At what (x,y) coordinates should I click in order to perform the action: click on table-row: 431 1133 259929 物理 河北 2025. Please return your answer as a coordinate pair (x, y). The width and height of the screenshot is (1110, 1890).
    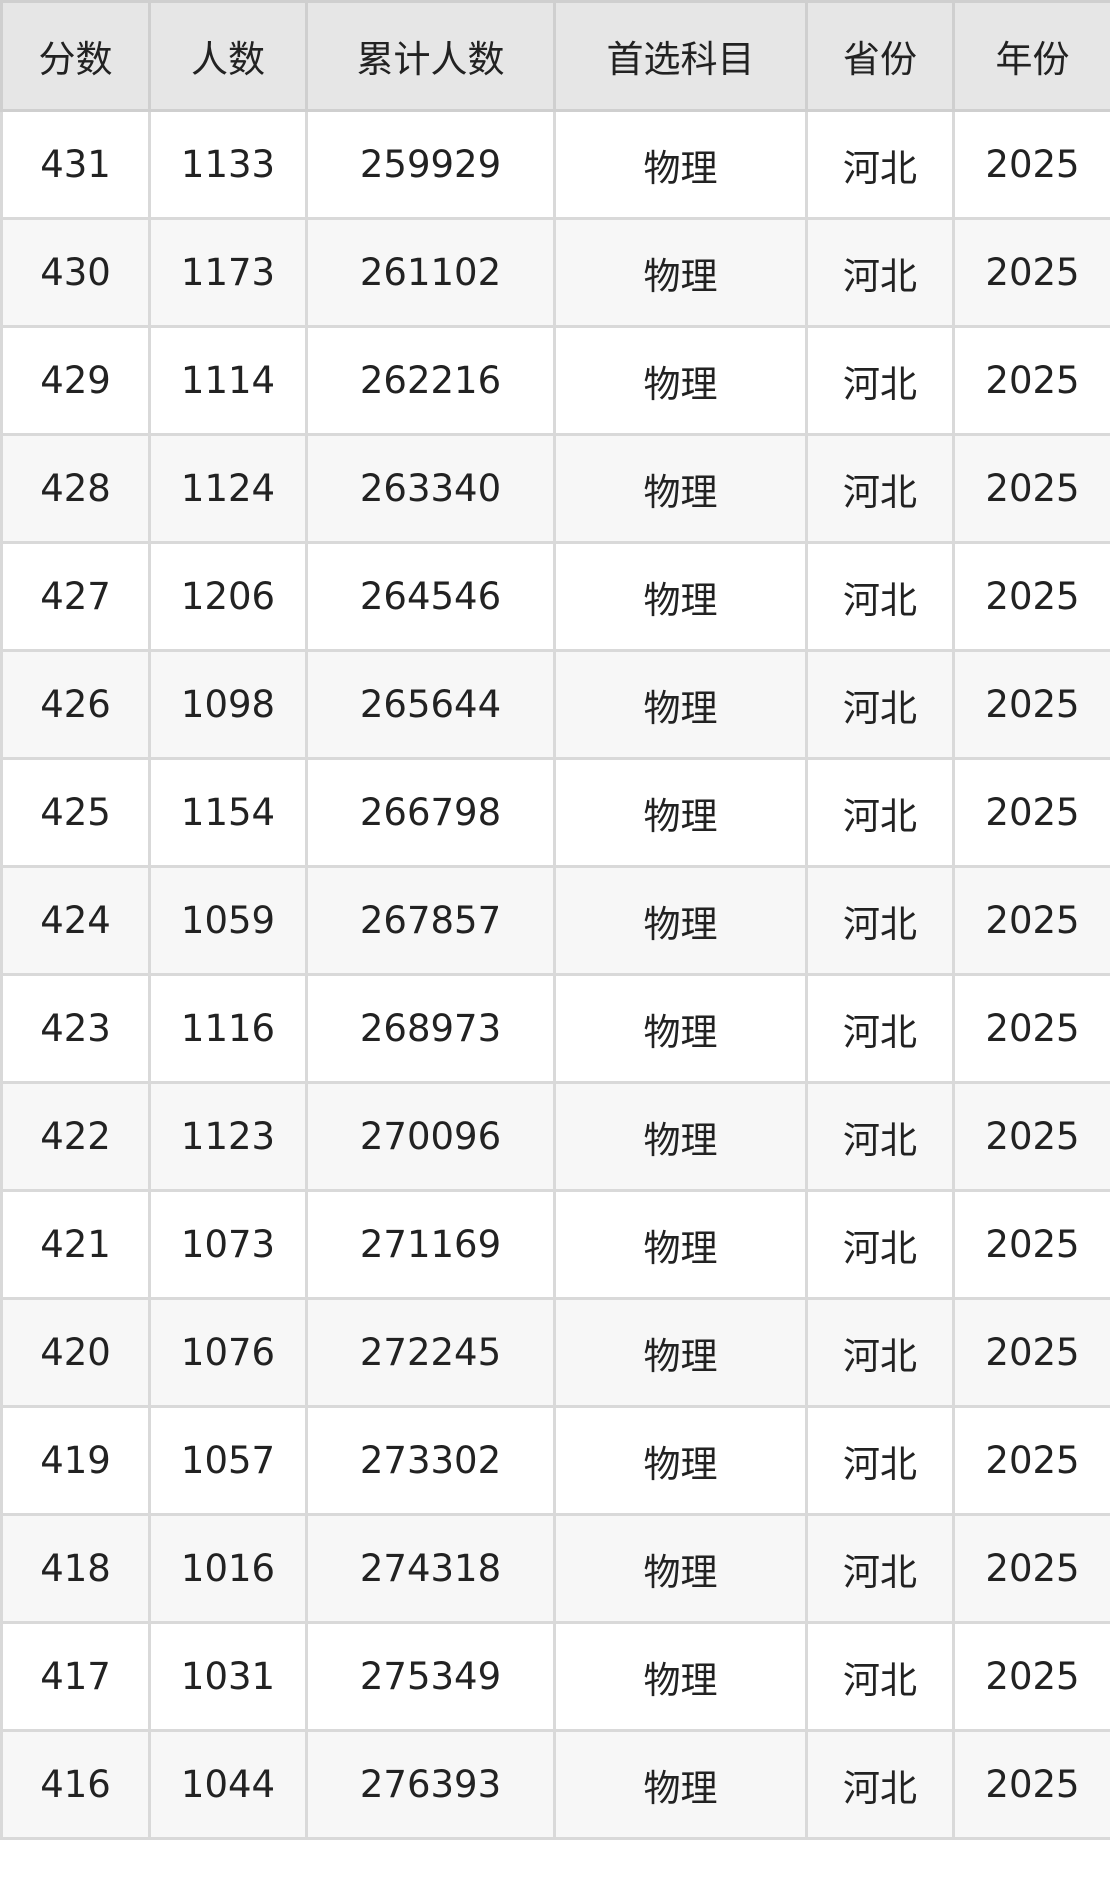
    Looking at the image, I should click on (555, 164).